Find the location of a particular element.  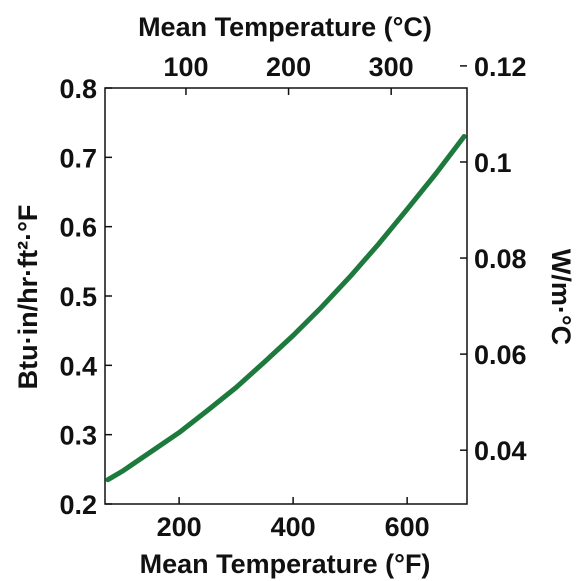

x2-tick-label-300: 300 is located at coordinates (391, 67).